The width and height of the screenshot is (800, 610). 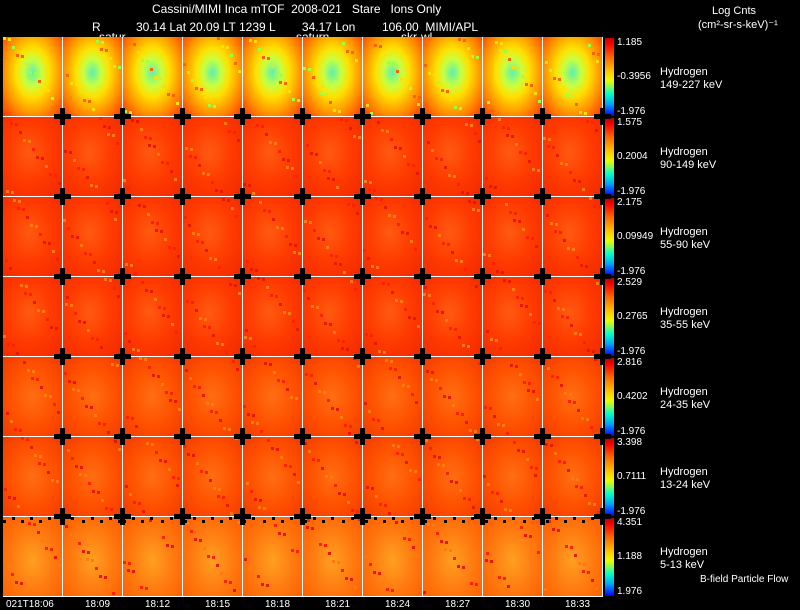 What do you see at coordinates (685, 479) in the screenshot?
I see `energy-label: Hydrogen 13-24 keV` at bounding box center [685, 479].